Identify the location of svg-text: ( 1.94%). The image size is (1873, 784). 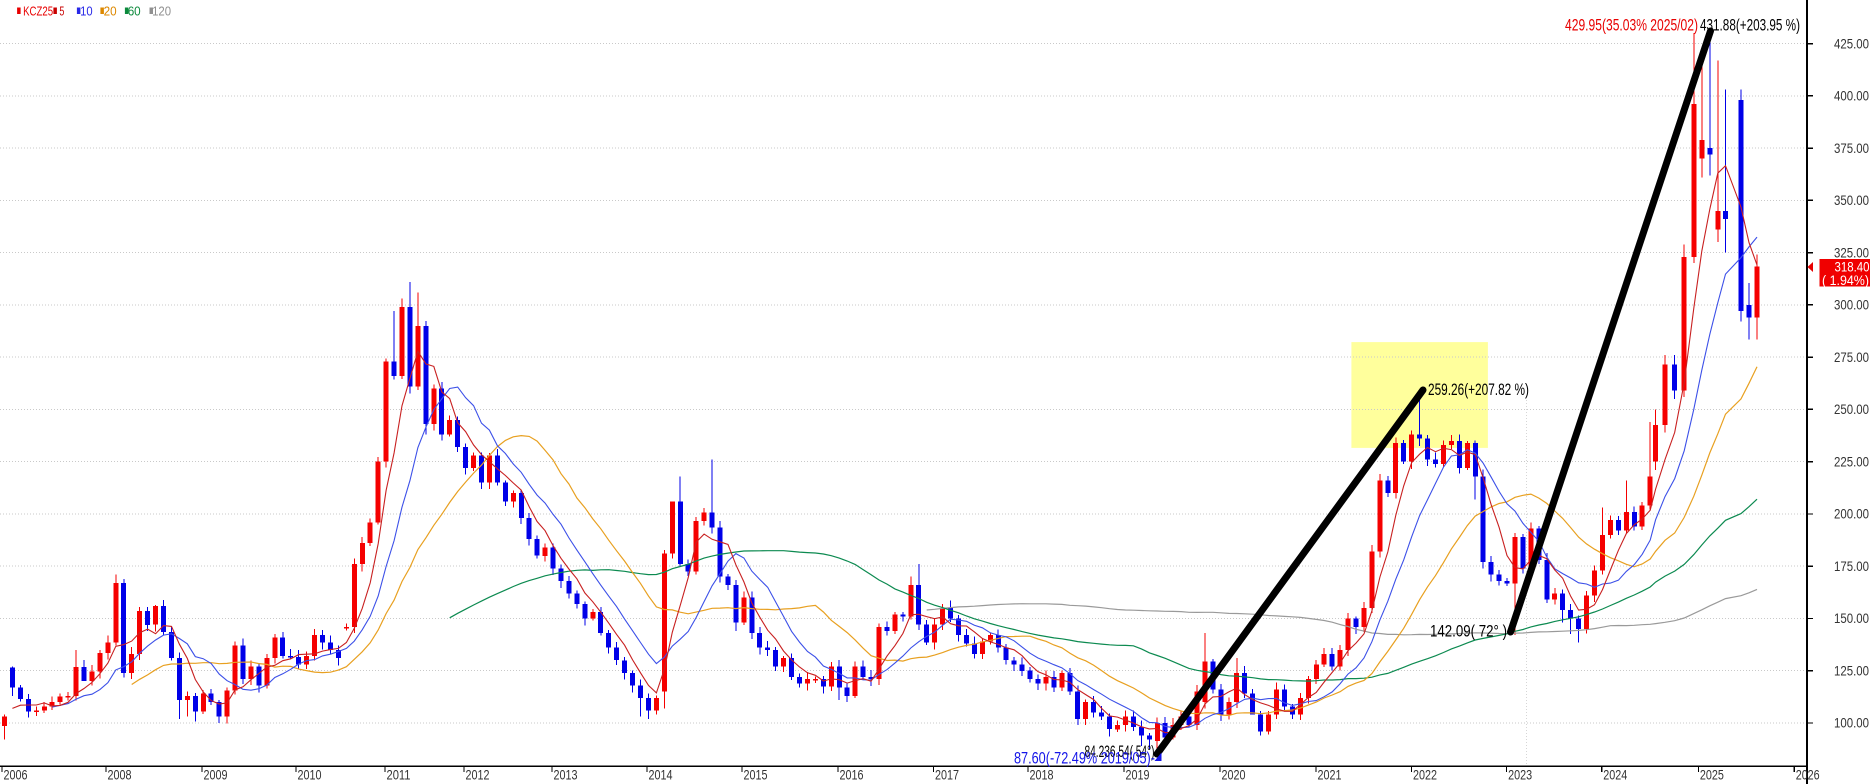
(1845, 280).